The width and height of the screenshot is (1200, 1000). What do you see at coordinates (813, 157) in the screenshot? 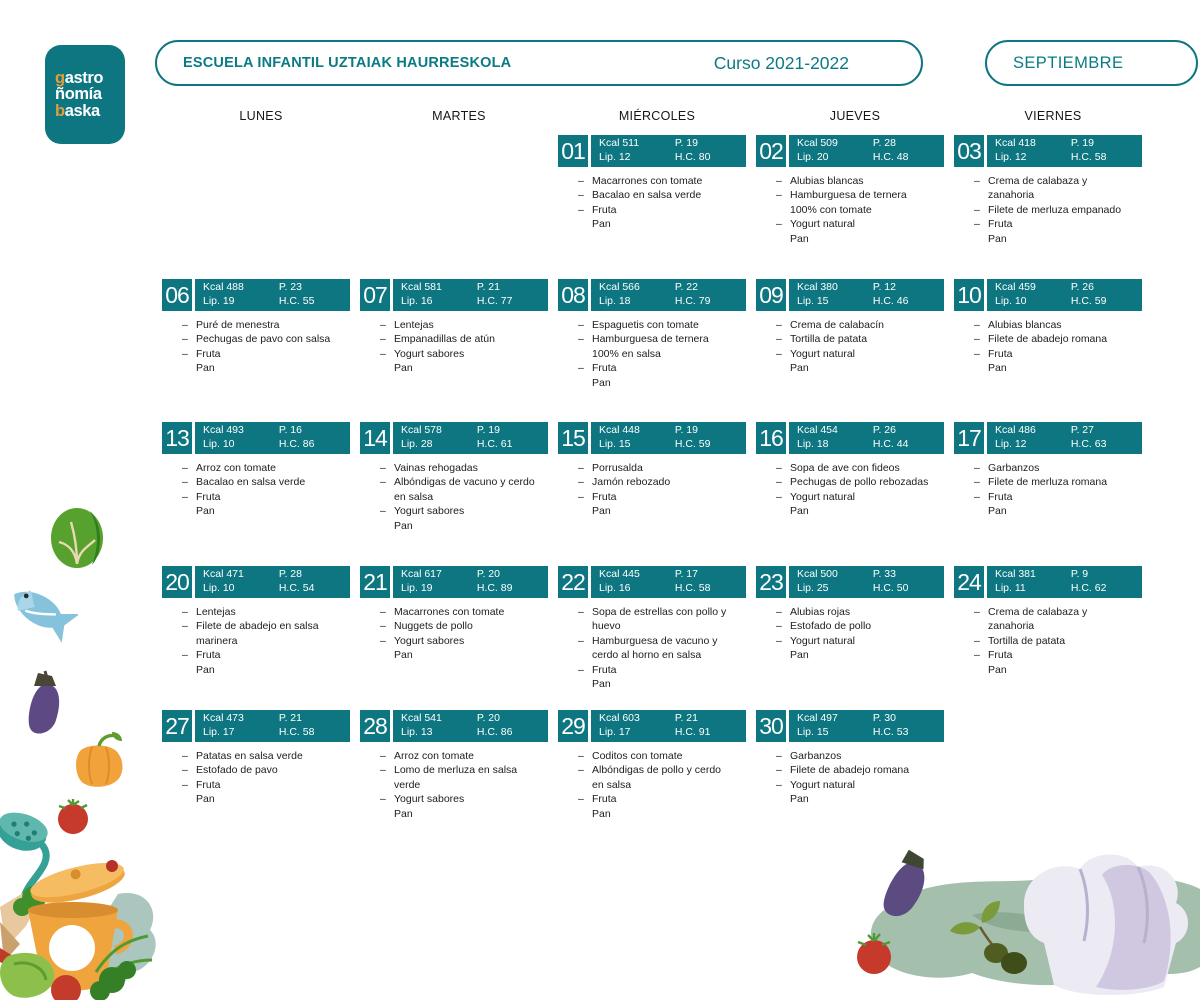
I see `lipids-value: Lip. 20` at bounding box center [813, 157].